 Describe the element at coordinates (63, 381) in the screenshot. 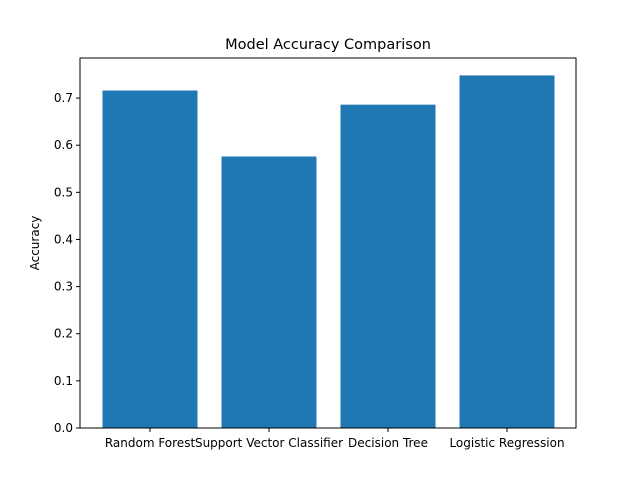

I see `y-tick-label-1: 0.1` at that location.